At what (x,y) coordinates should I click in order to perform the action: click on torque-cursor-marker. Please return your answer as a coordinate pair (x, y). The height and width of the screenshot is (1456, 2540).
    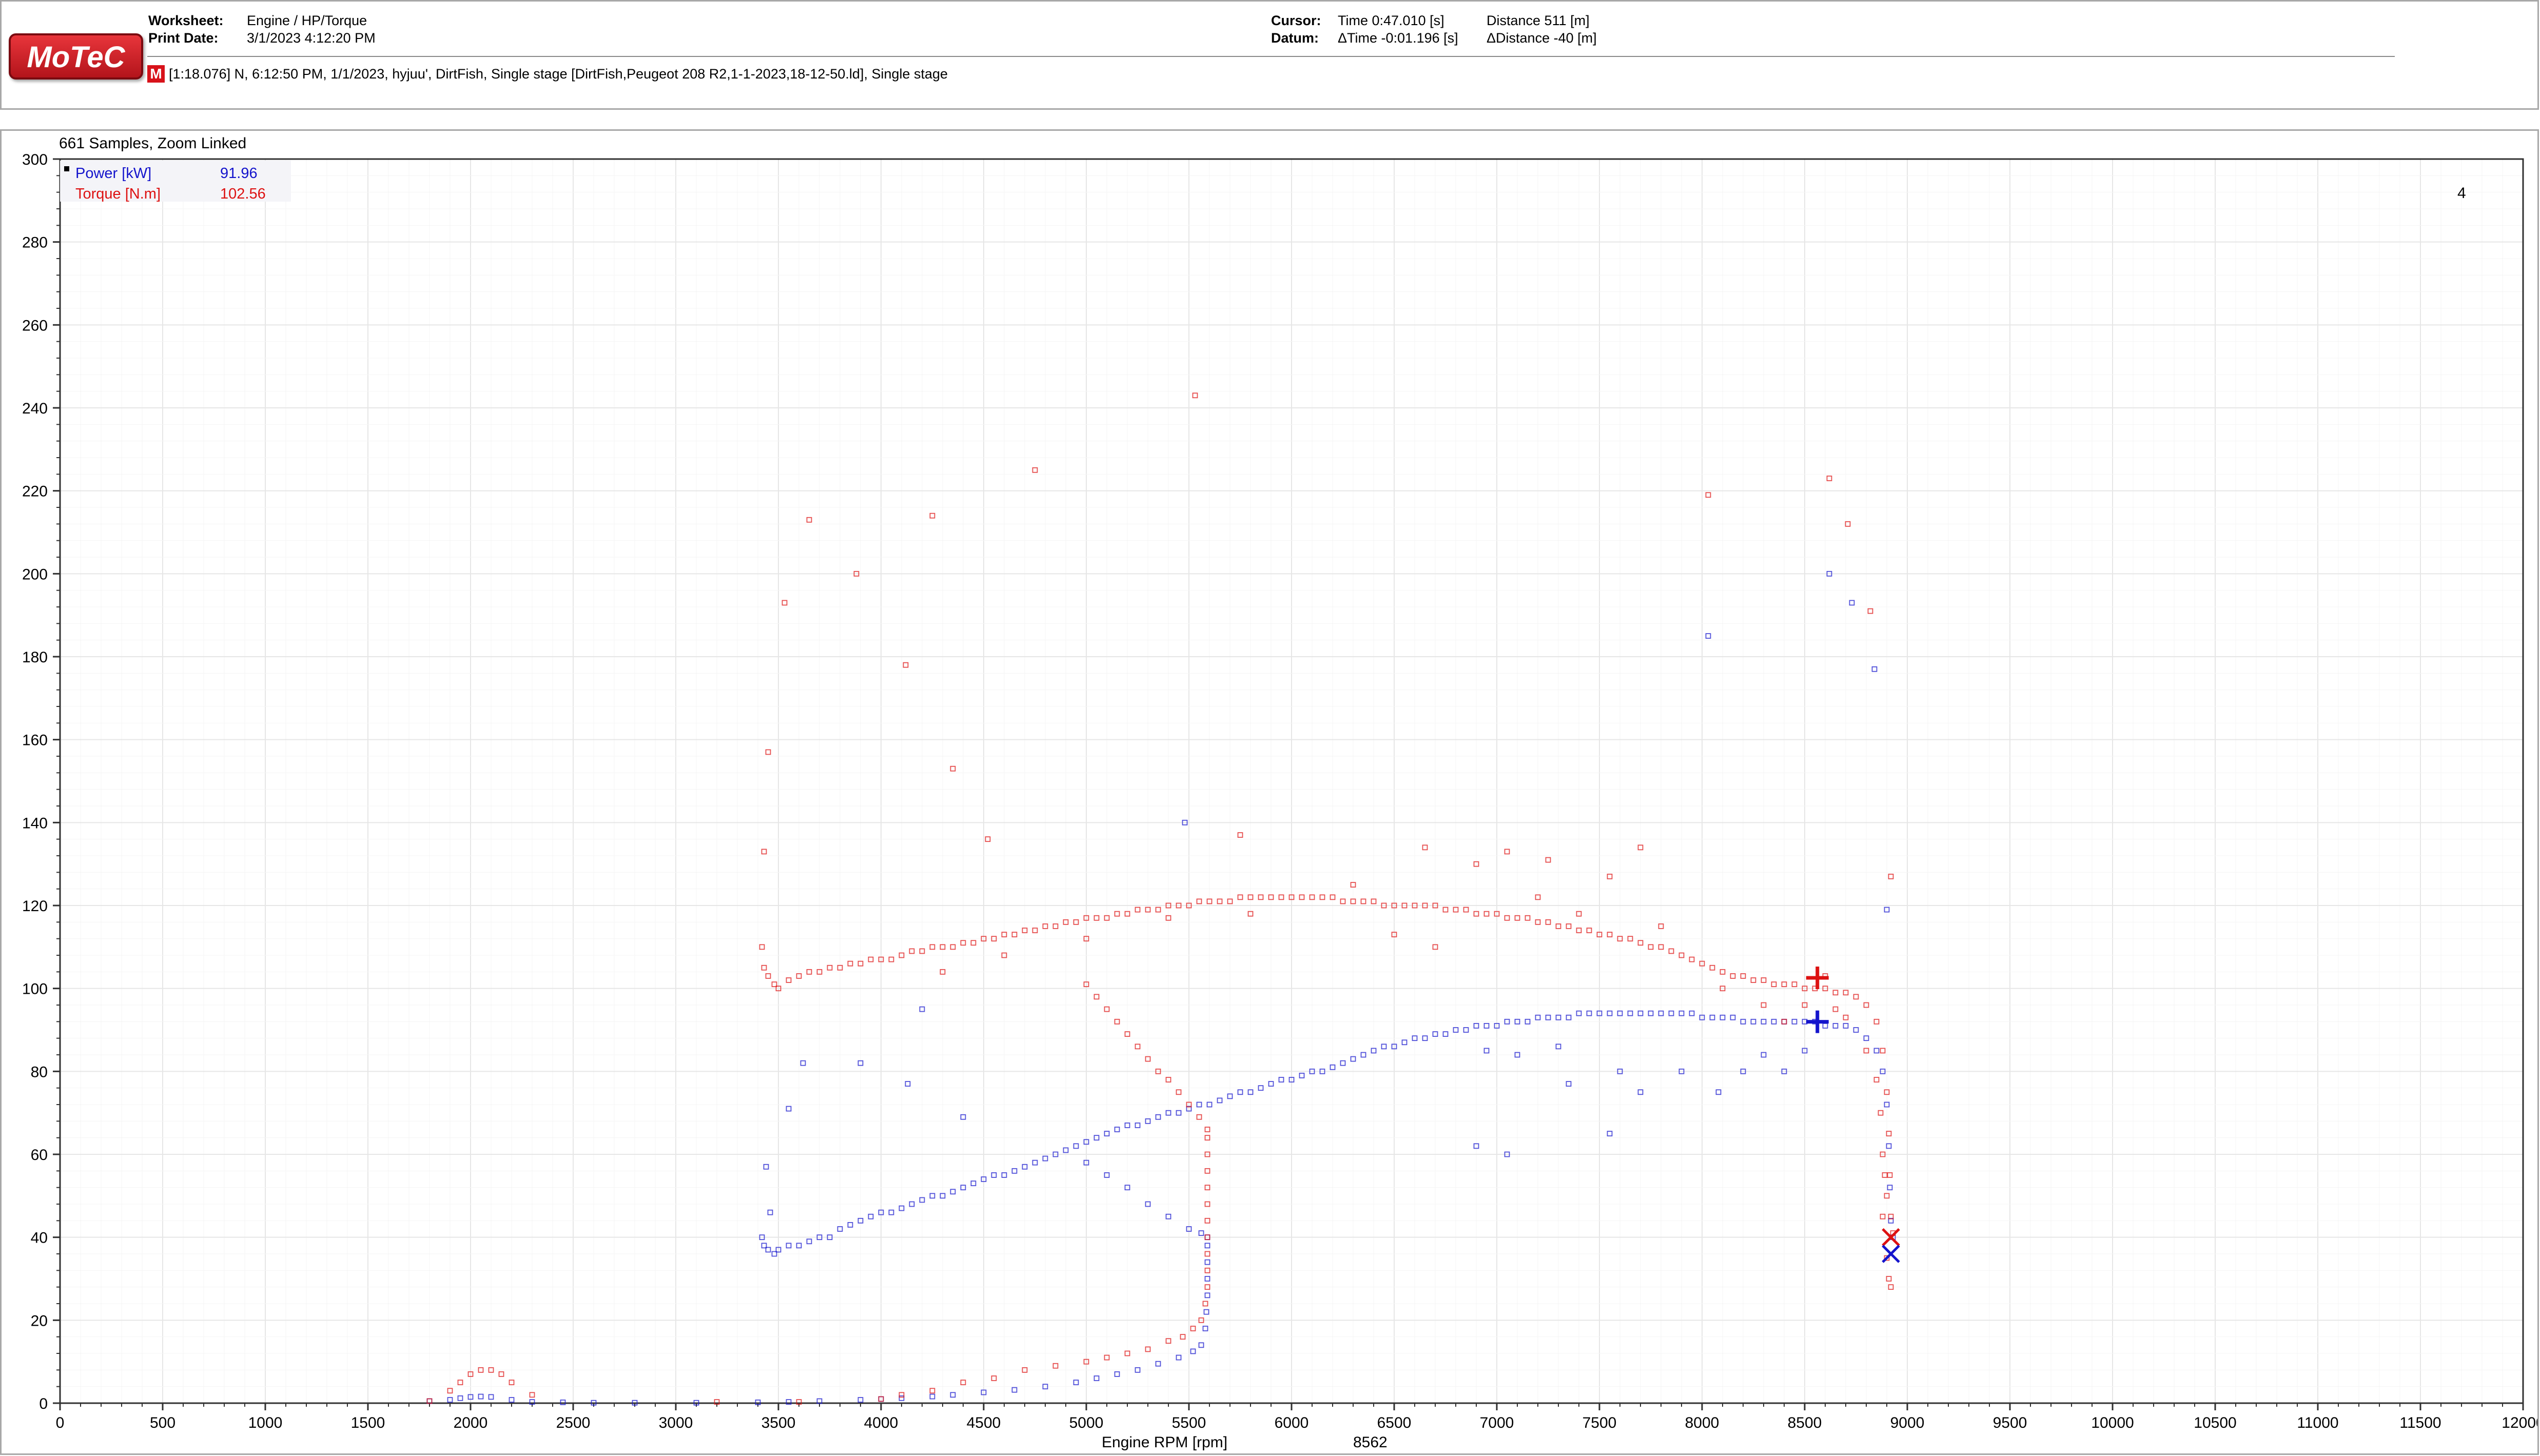
    Looking at the image, I should click on (1817, 977).